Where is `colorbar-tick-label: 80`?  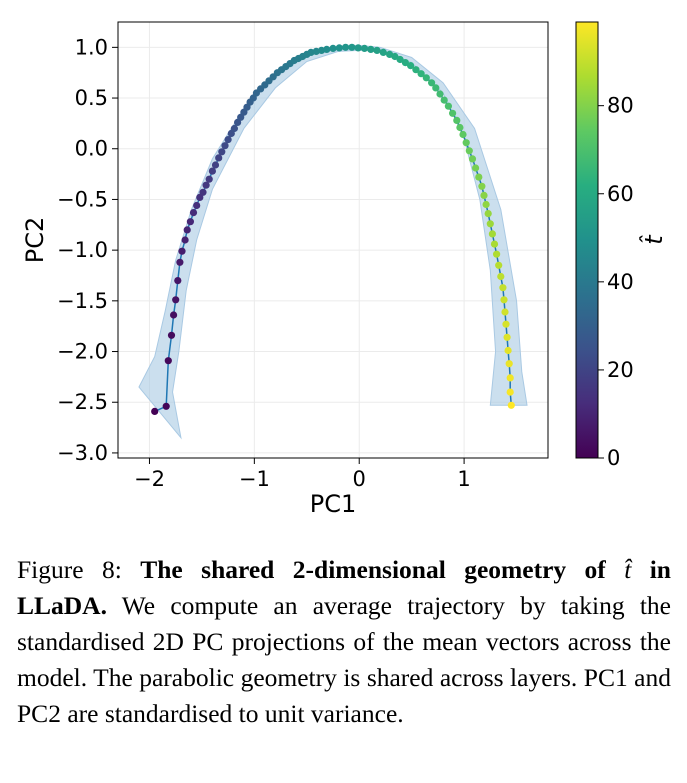
colorbar-tick-label: 80 is located at coordinates (620, 106).